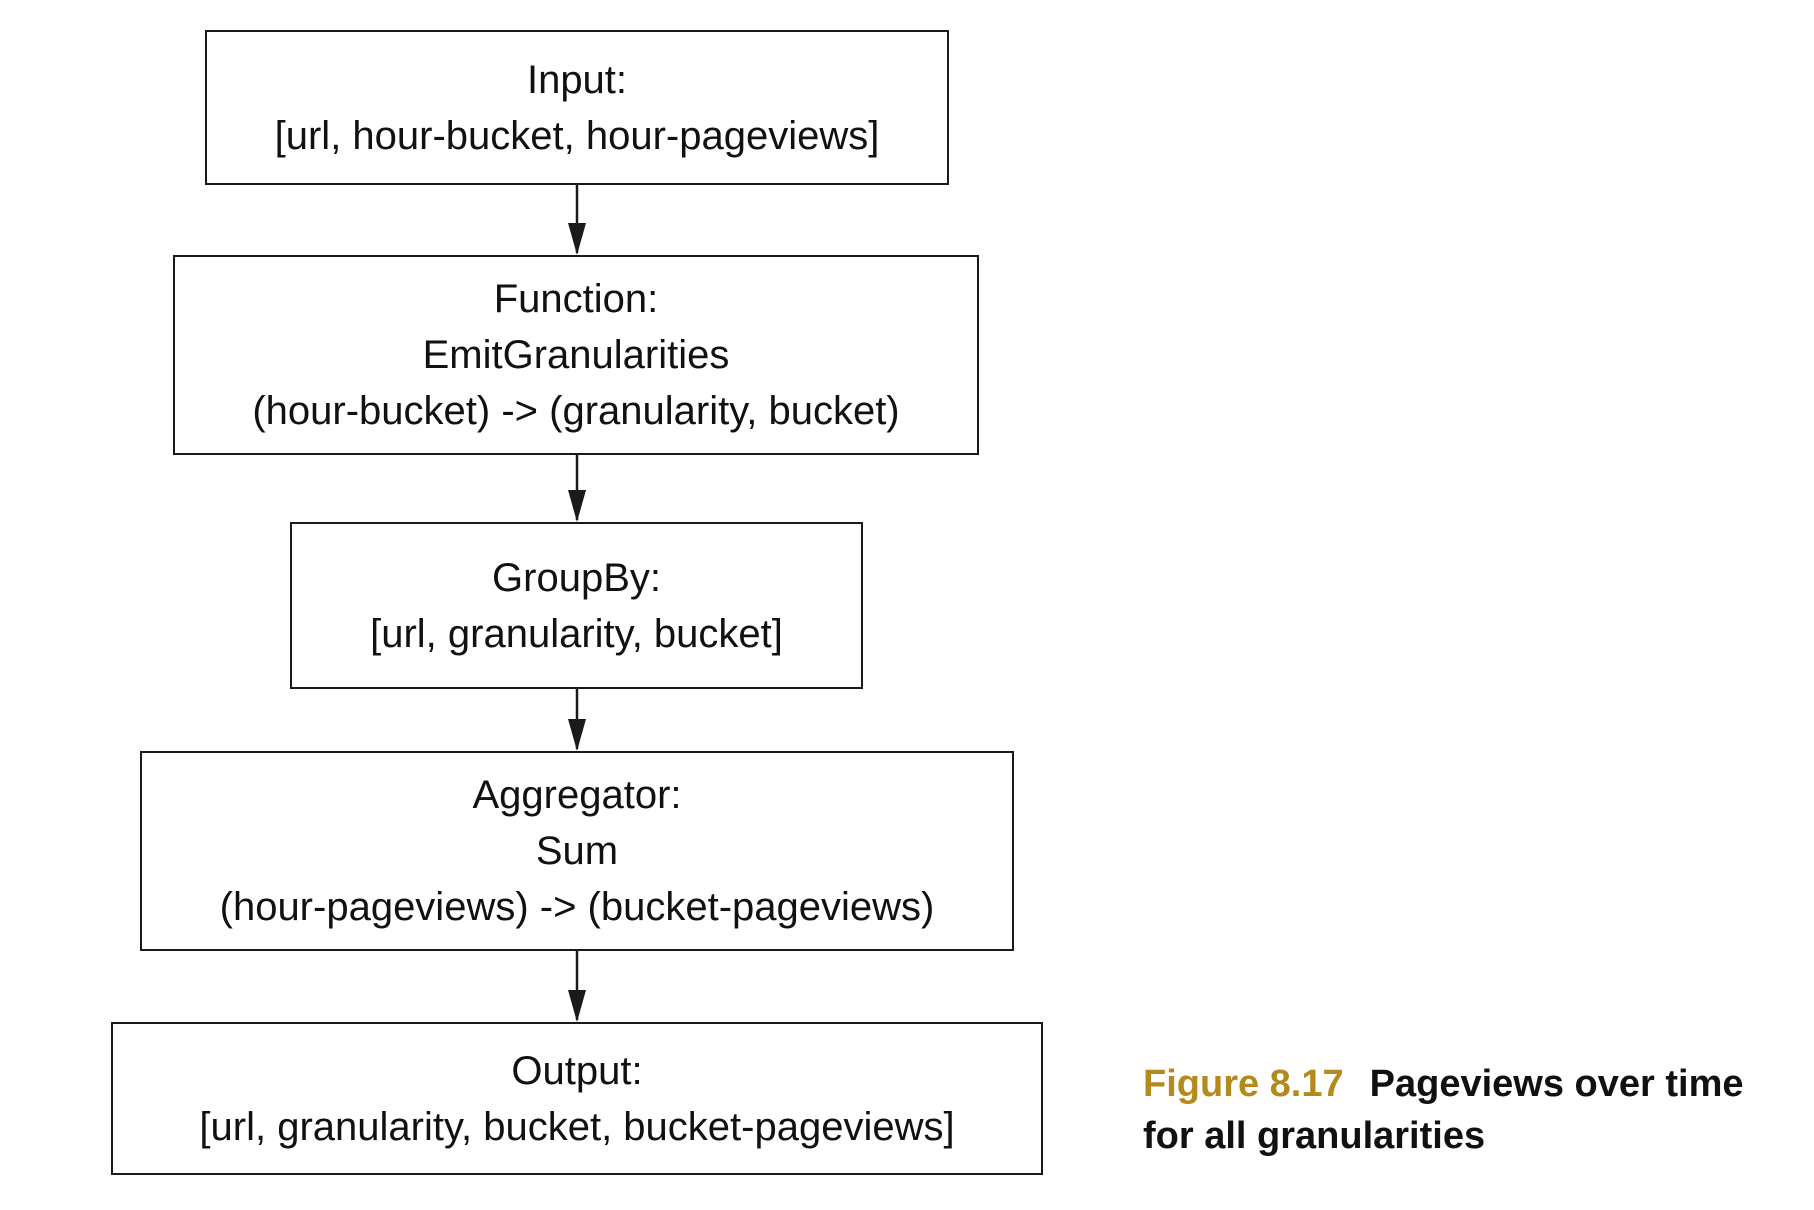 This screenshot has height=1210, width=1814. Describe the element at coordinates (577, 1006) in the screenshot. I see `arrowhead-aggregator-to-output` at that location.